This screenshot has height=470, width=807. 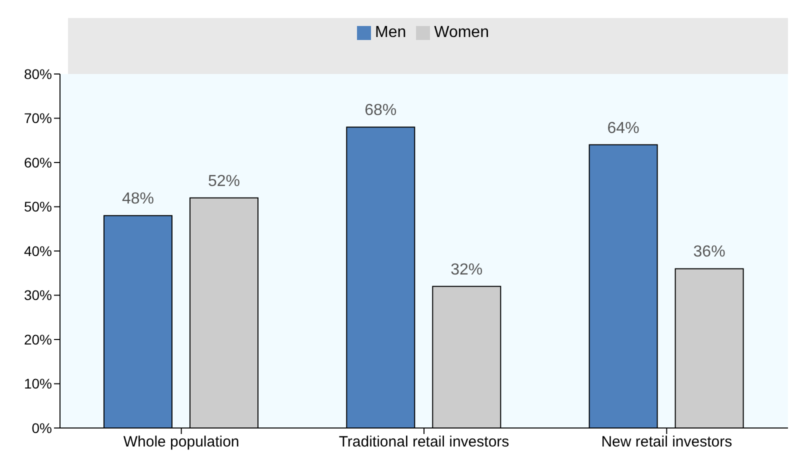 I want to click on y-tick-label: 0%, so click(x=42, y=428).